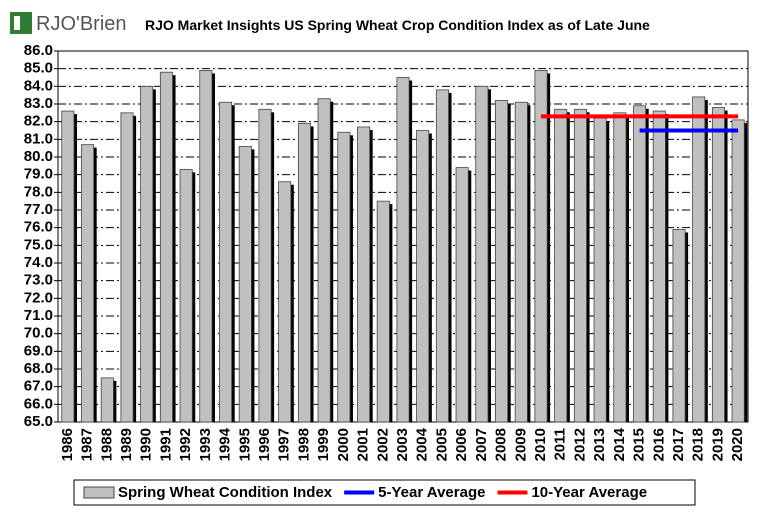 The width and height of the screenshot is (763, 521). Describe the element at coordinates (481, 444) in the screenshot. I see `x-tick-label: 2007` at that location.